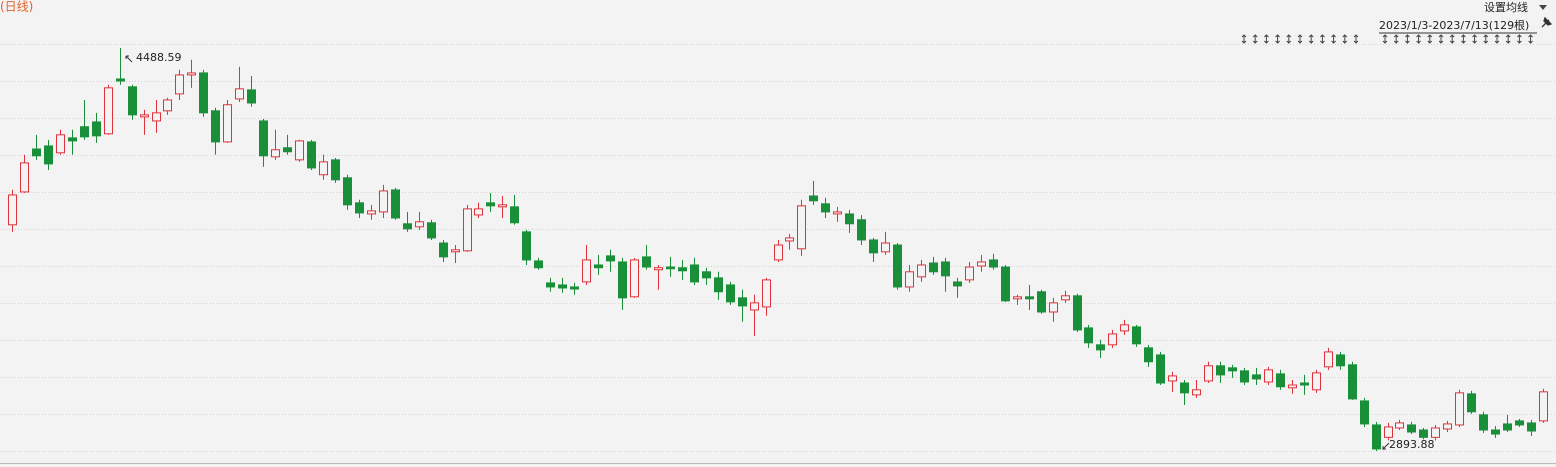 Image resolution: width=1556 pixels, height=467 pixels. What do you see at coordinates (1506, 7) in the screenshot?
I see `ma-setting: 设置均线` at bounding box center [1506, 7].